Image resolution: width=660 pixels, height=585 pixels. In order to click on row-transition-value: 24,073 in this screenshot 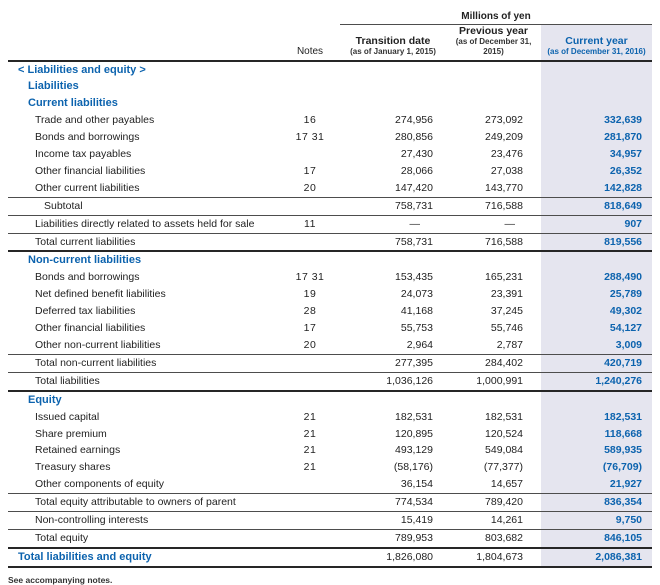, I will do `click(416, 294)`.